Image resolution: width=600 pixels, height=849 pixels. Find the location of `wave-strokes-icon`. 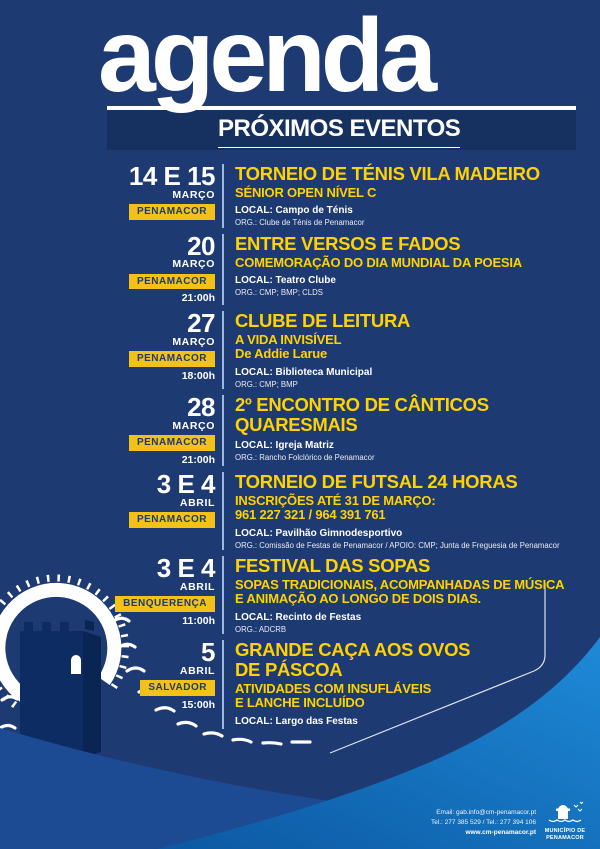

wave-strokes-icon is located at coordinates (156, 684).